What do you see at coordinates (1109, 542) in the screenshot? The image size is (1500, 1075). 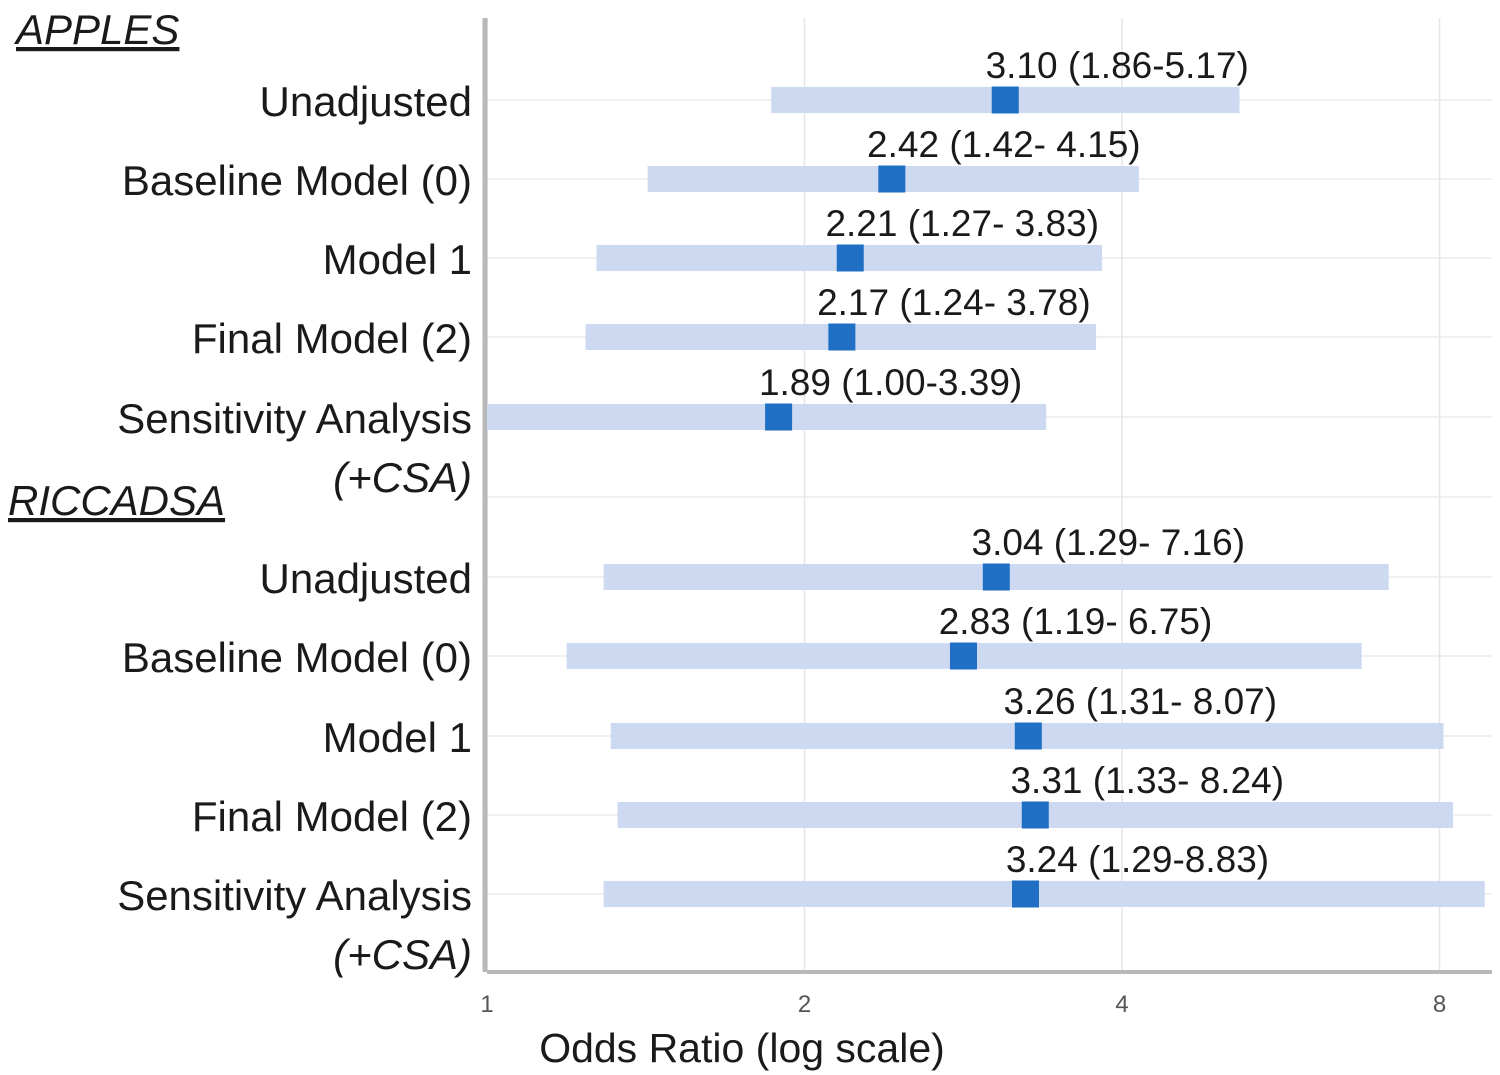 I see `g1-row0-estimate-label: 3.04 (1.29- 7.16)` at bounding box center [1109, 542].